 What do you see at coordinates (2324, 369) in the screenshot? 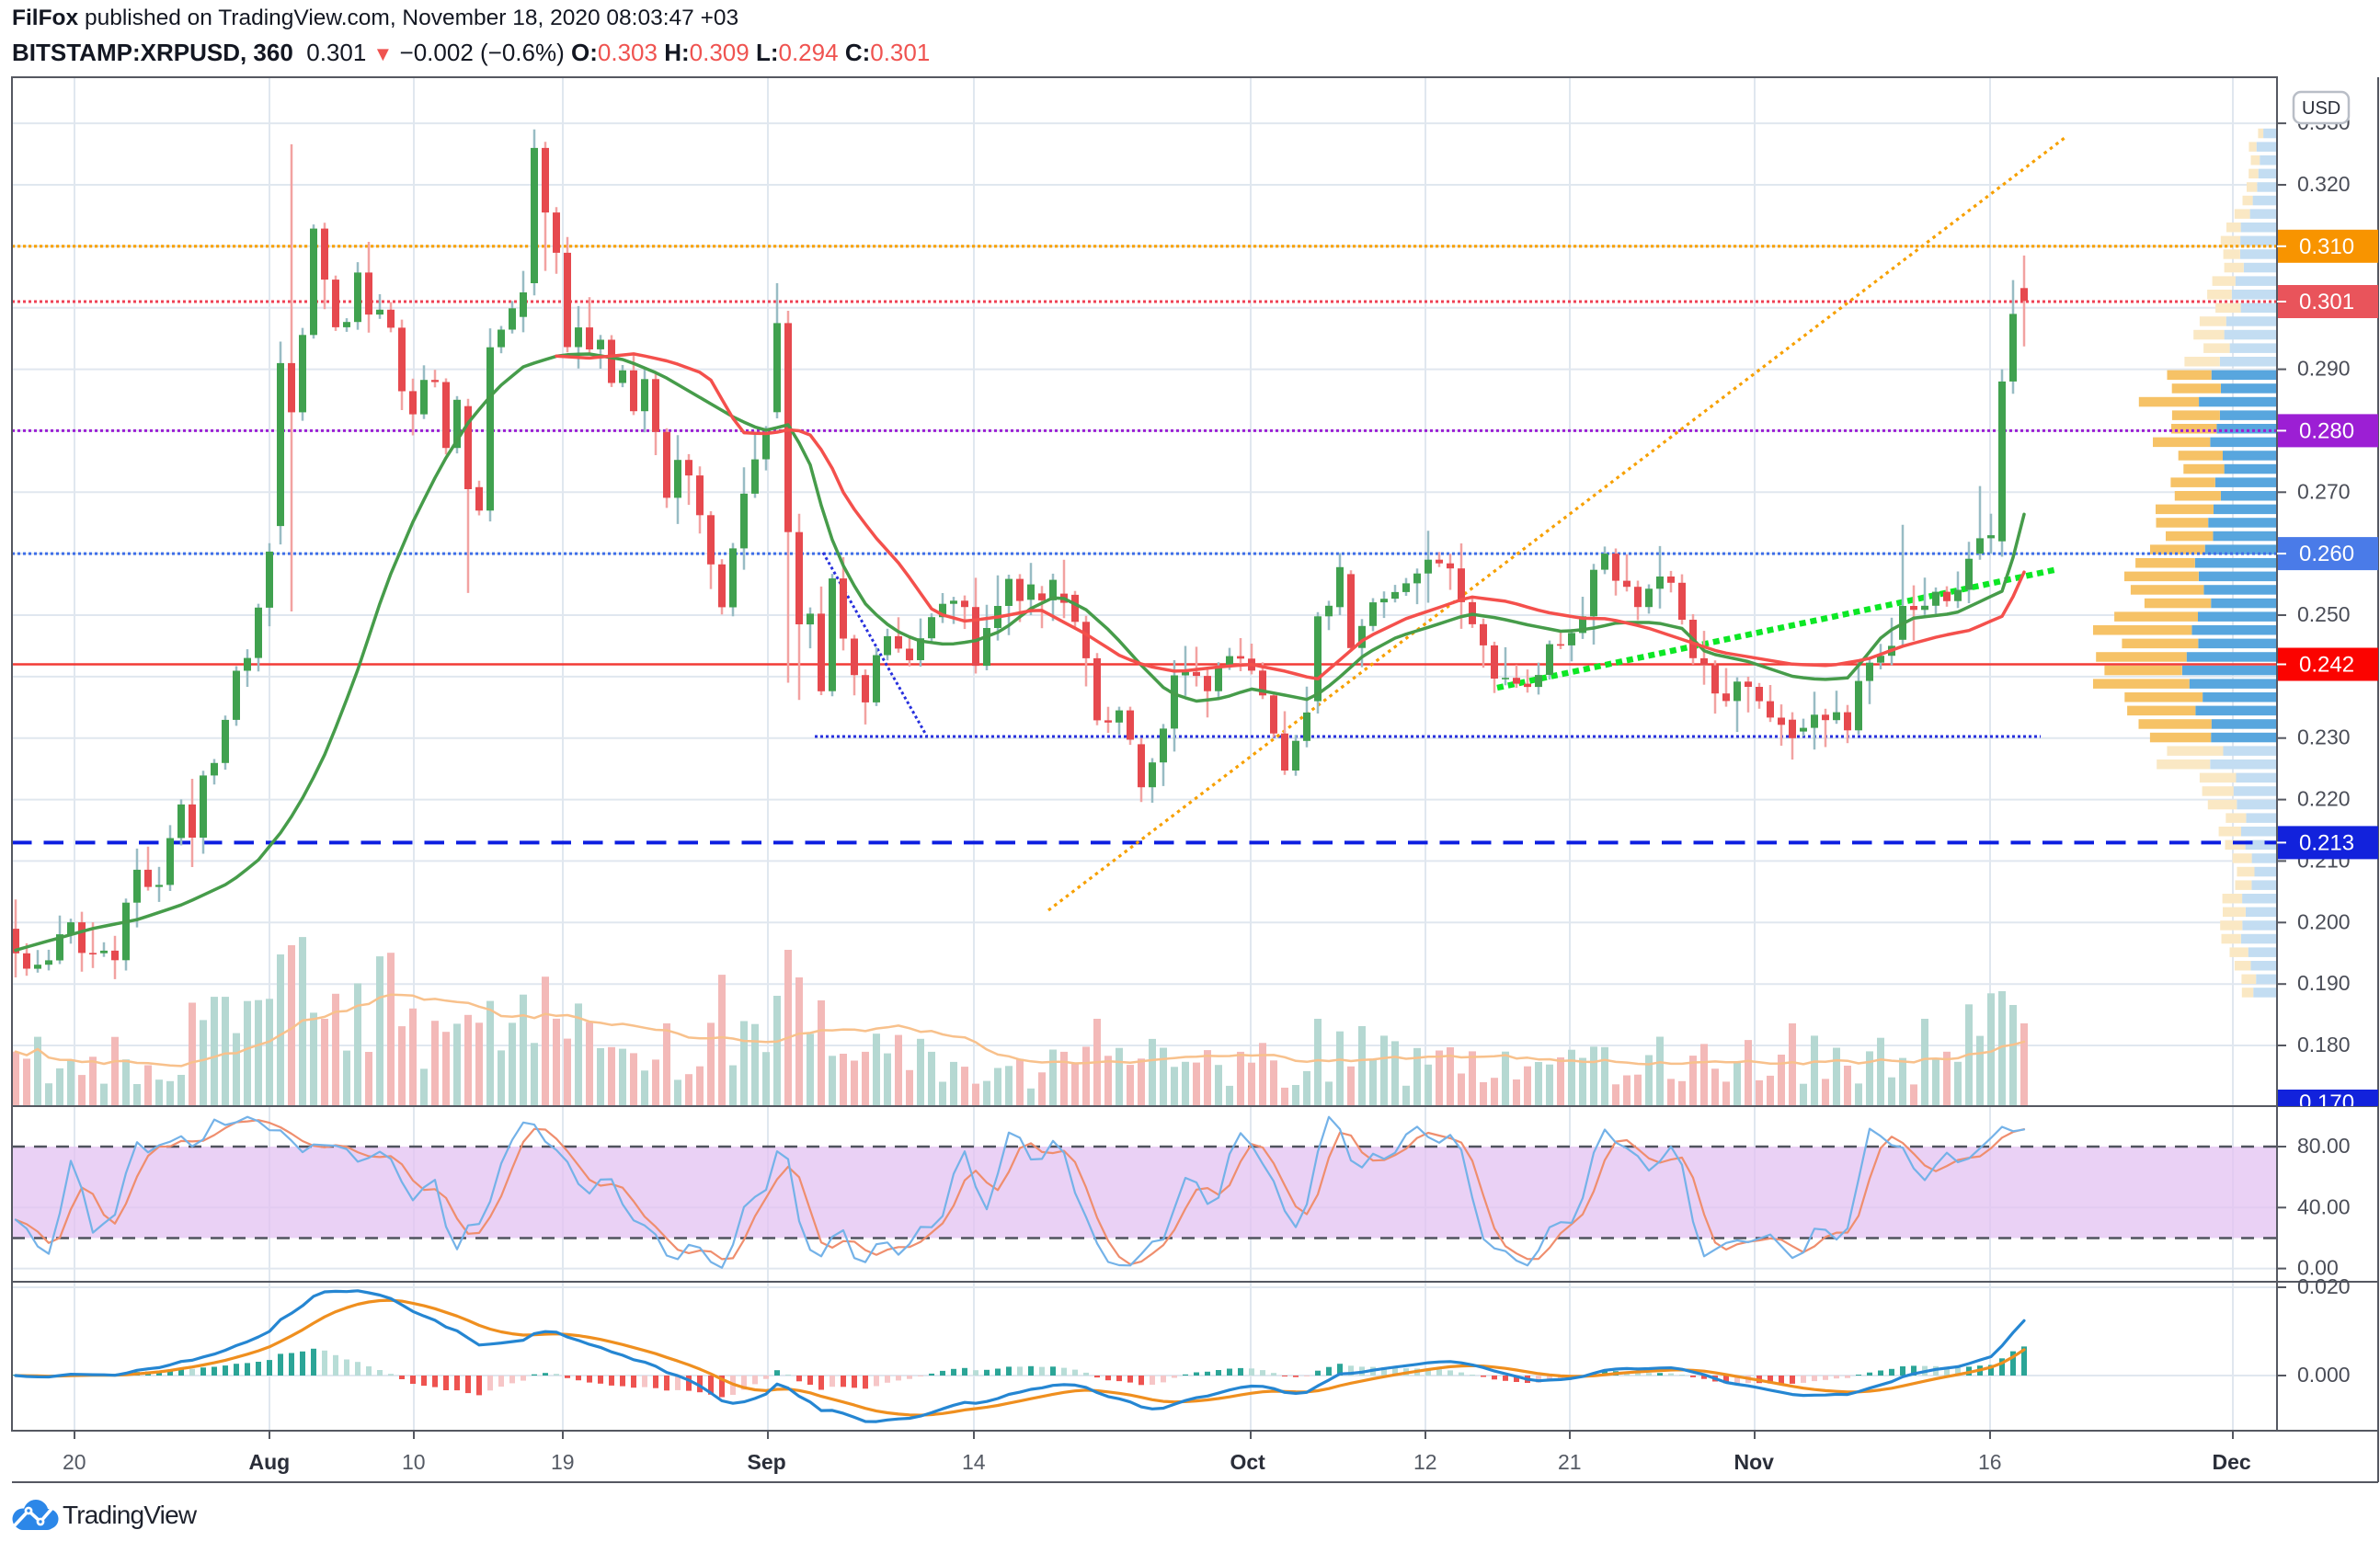
I see `svg-text: 0.290` at bounding box center [2324, 369].